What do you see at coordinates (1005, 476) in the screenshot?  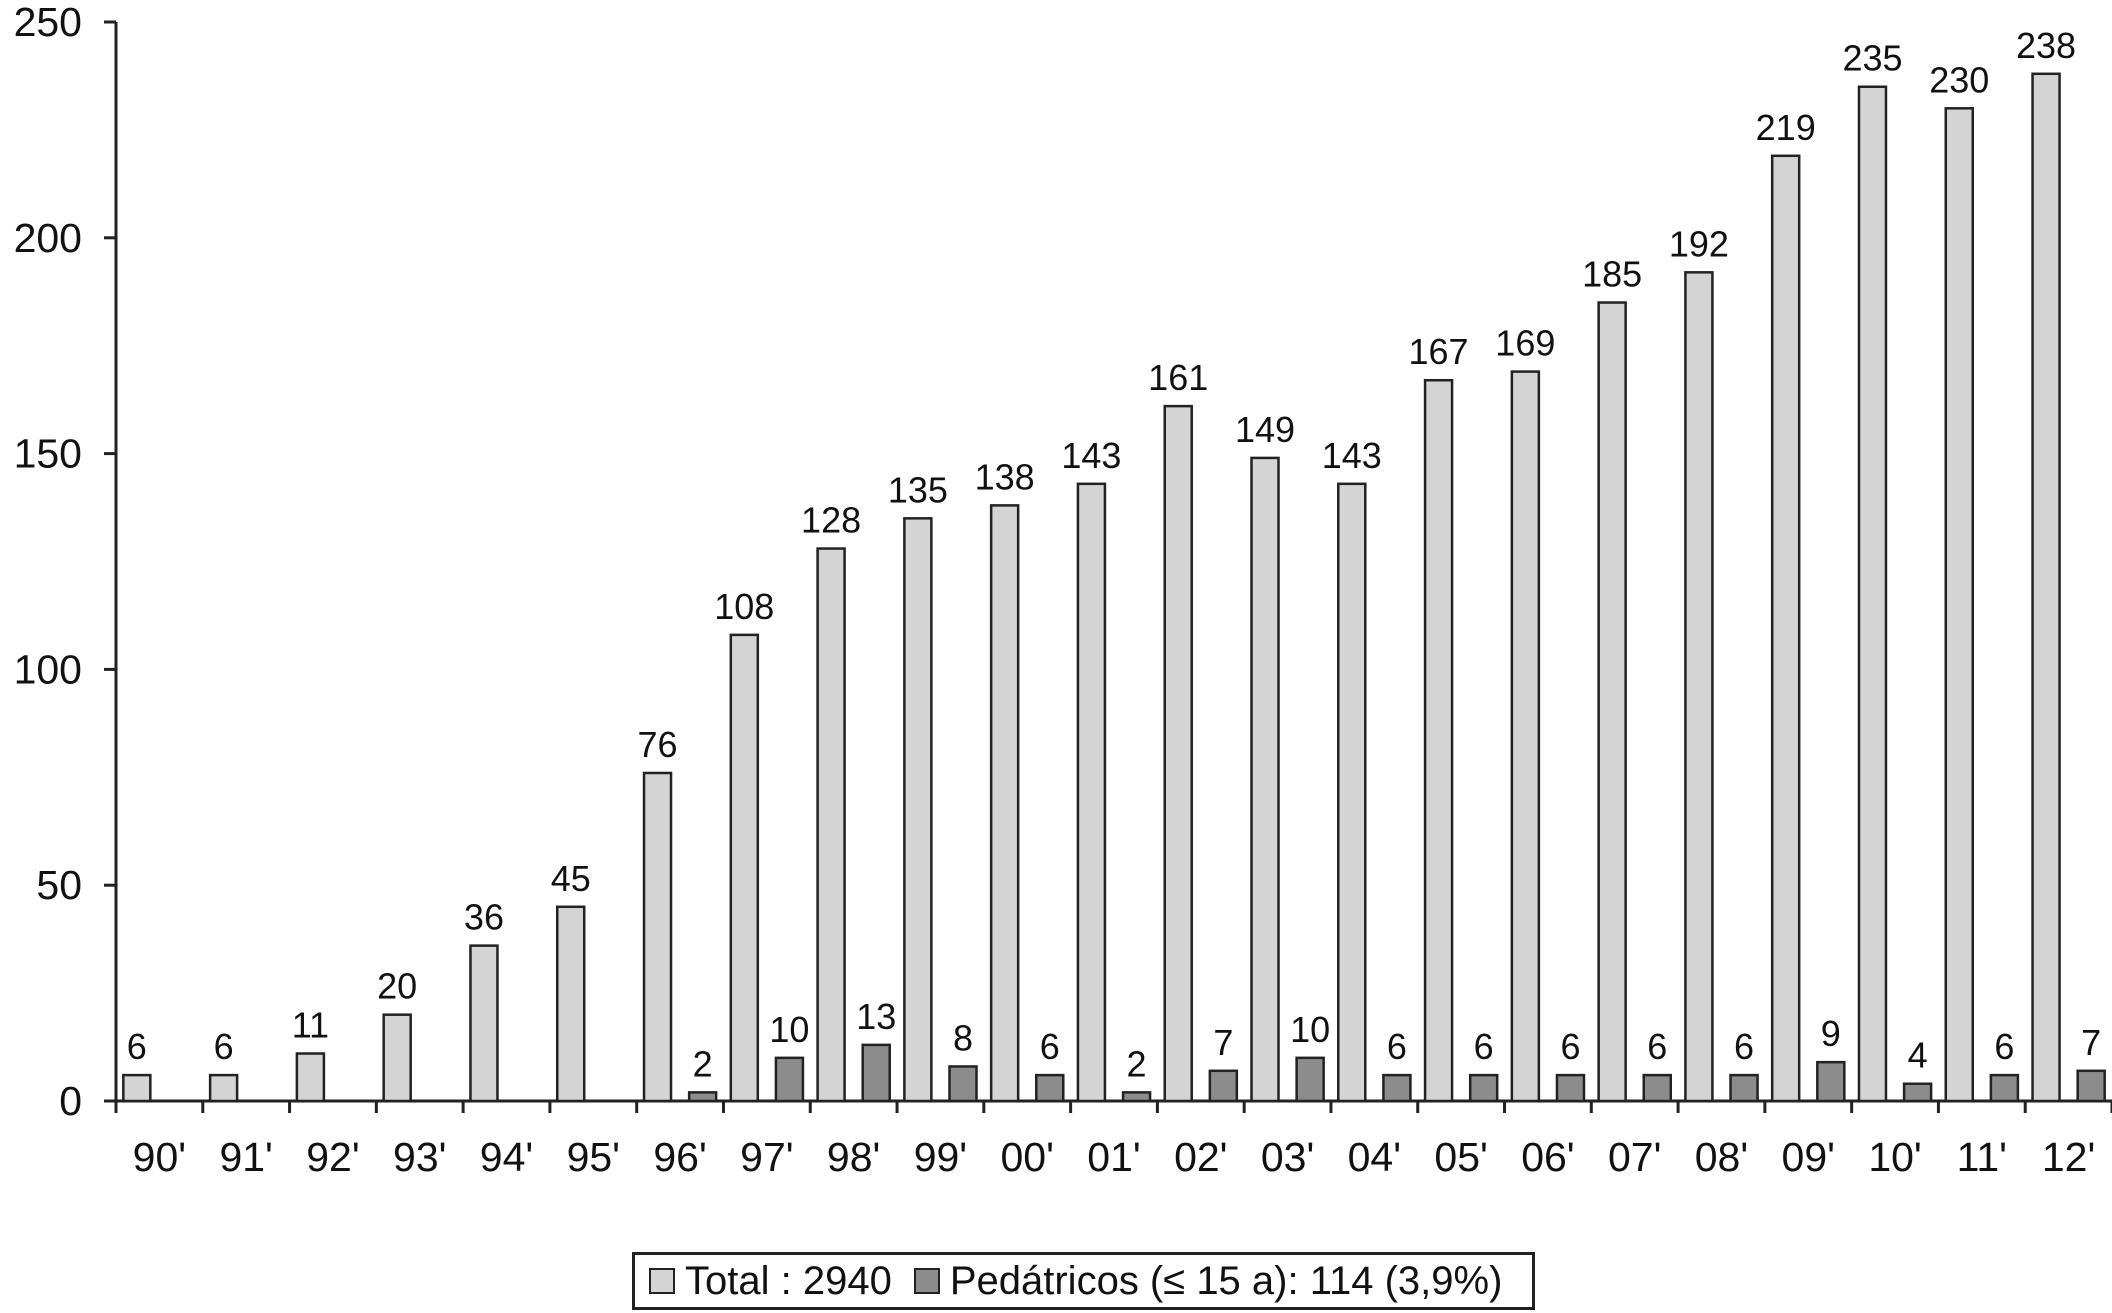 I see `data-label-total: 138` at bounding box center [1005, 476].